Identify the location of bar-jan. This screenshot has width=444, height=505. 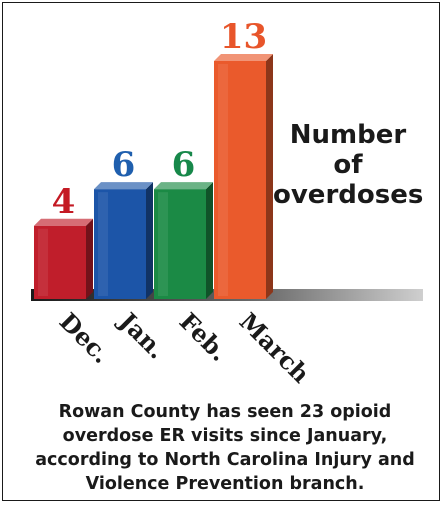
(123, 240).